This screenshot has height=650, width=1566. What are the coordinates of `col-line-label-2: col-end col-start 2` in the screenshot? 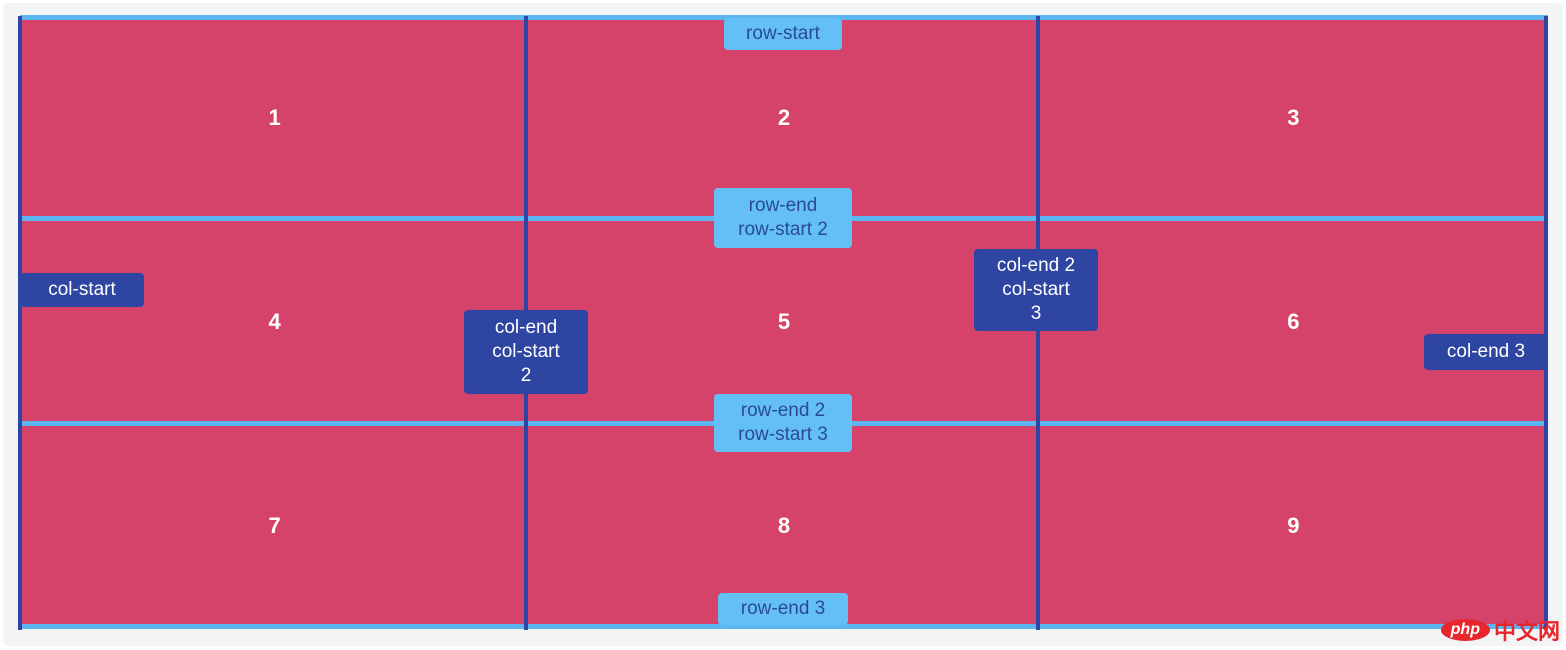 It's located at (526, 352).